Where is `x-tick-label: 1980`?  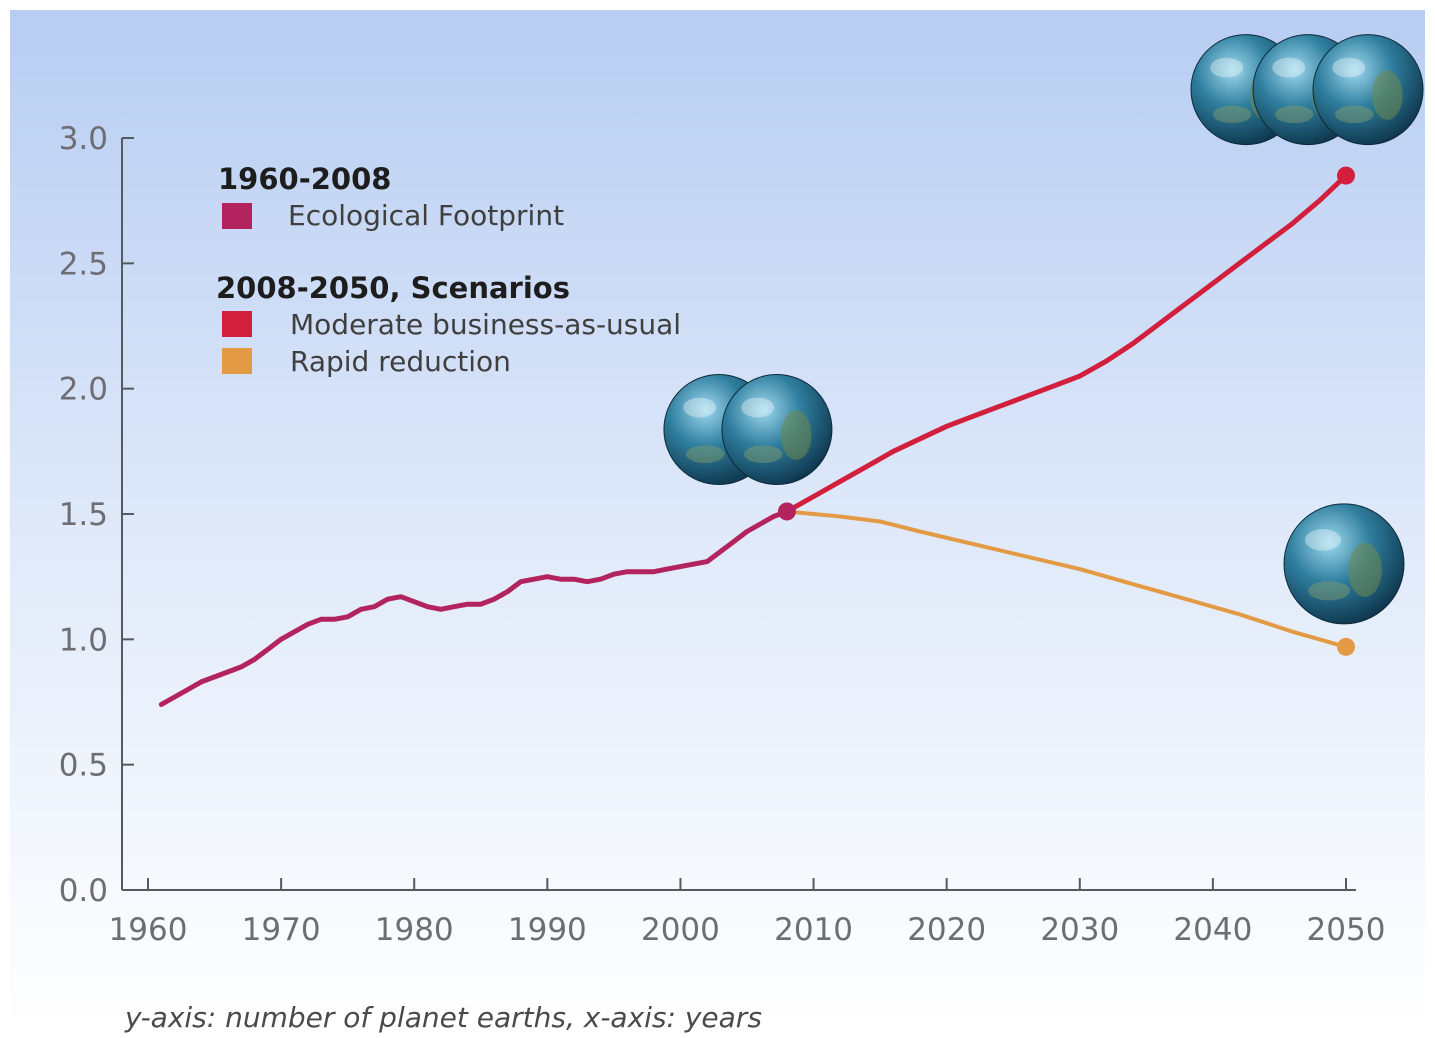
x-tick-label: 1980 is located at coordinates (414, 930).